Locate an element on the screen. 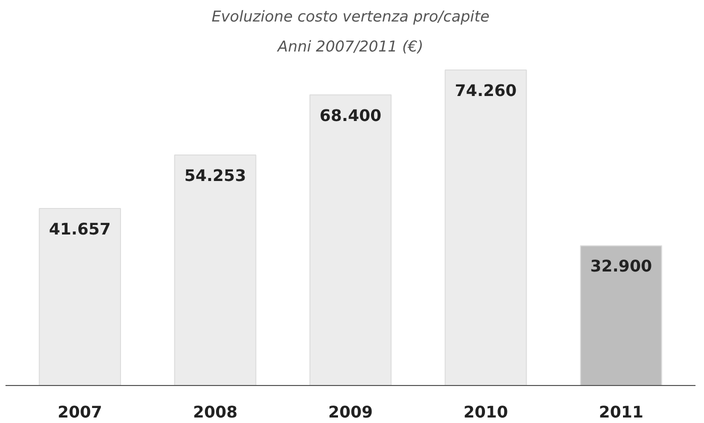  data-label: 68.400 is located at coordinates (351, 115).